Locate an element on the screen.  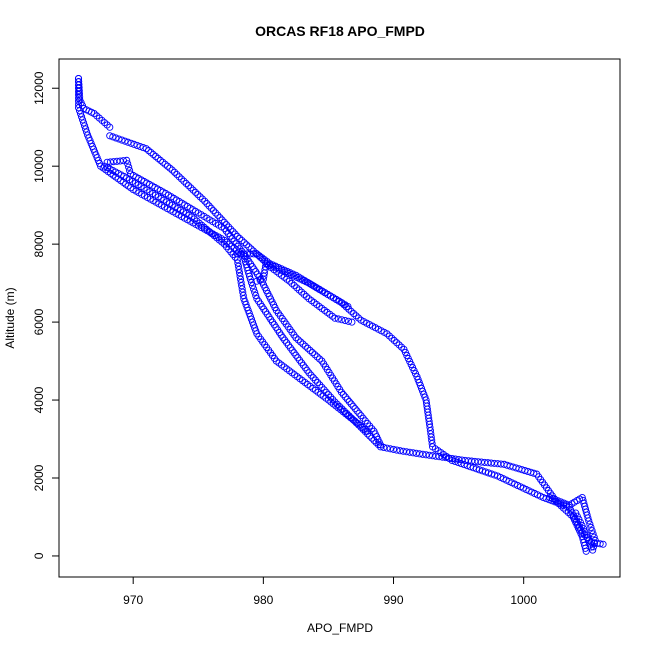
y-tick-label: 12000 is located at coordinates (39, 88).